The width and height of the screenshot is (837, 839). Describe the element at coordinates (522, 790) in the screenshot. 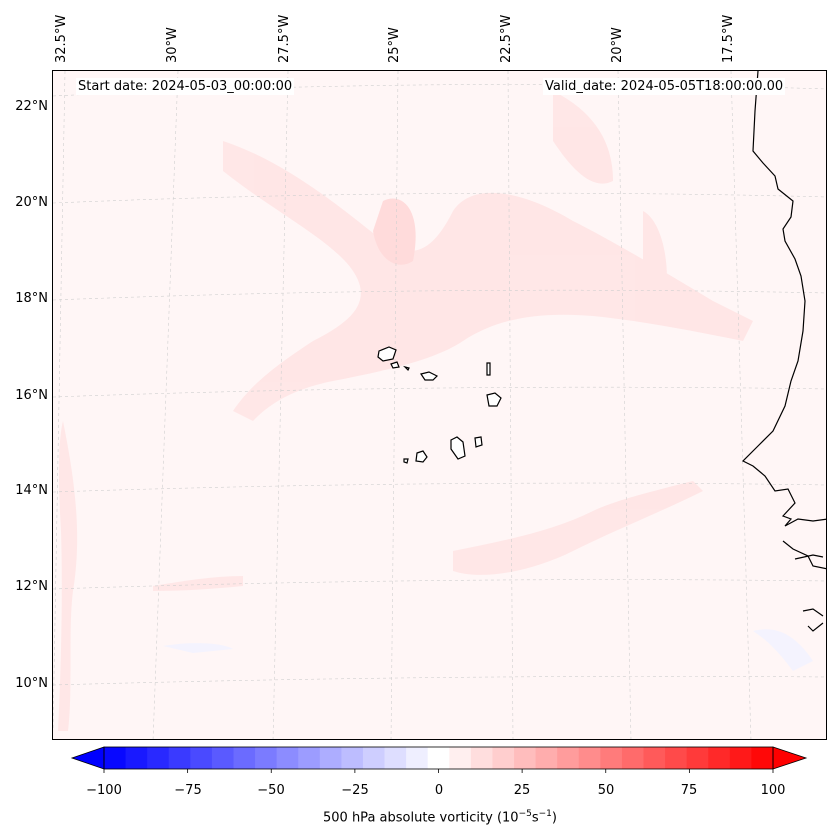

I see `colorbar-tick: 25` at that location.